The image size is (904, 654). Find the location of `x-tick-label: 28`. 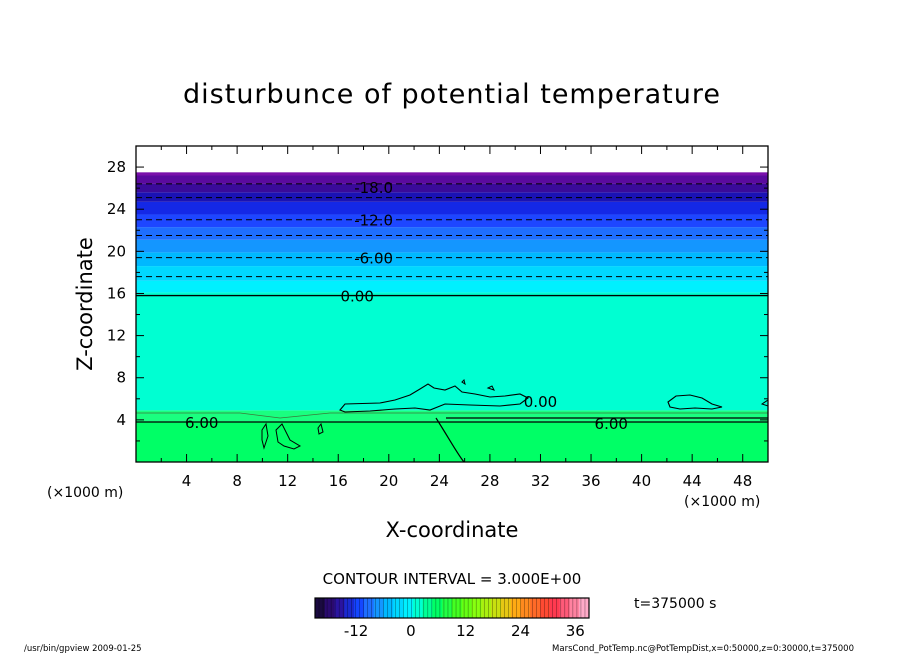

x-tick-label: 28 is located at coordinates (489, 481).